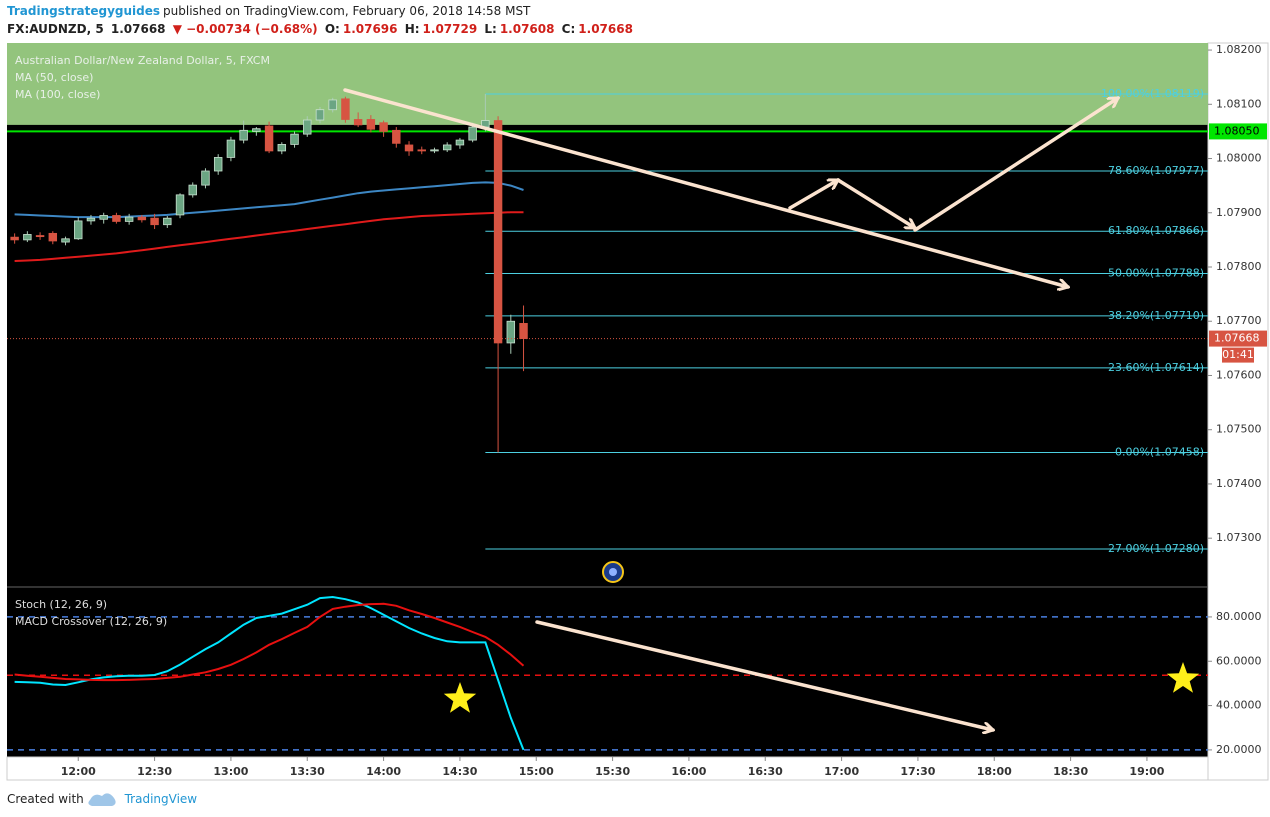 The height and width of the screenshot is (817, 1270). What do you see at coordinates (490, 29) in the screenshot?
I see `l-label: L:` at bounding box center [490, 29].